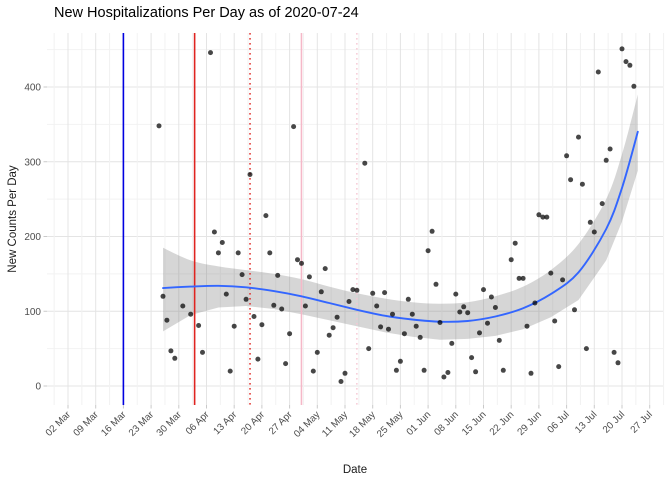  I want to click on x-tick-label: 01 Jun, so click(419, 423).